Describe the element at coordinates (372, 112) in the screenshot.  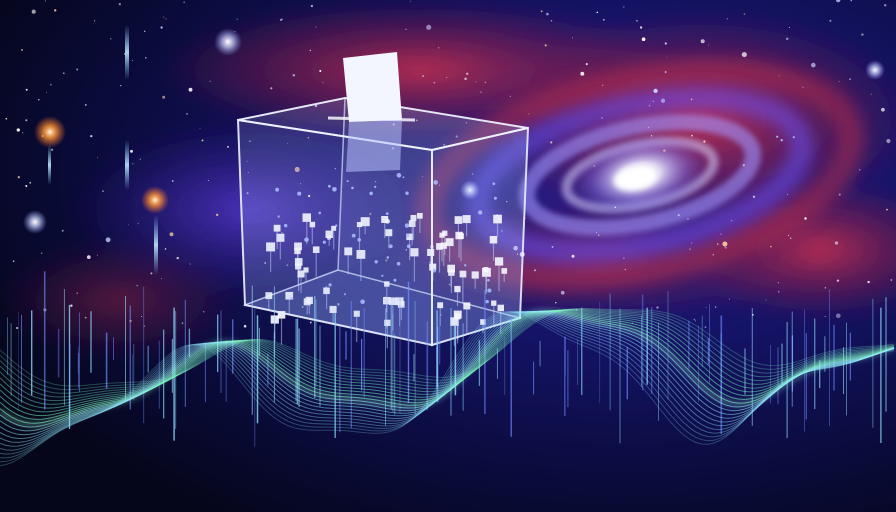
I see `ballot-paper` at that location.